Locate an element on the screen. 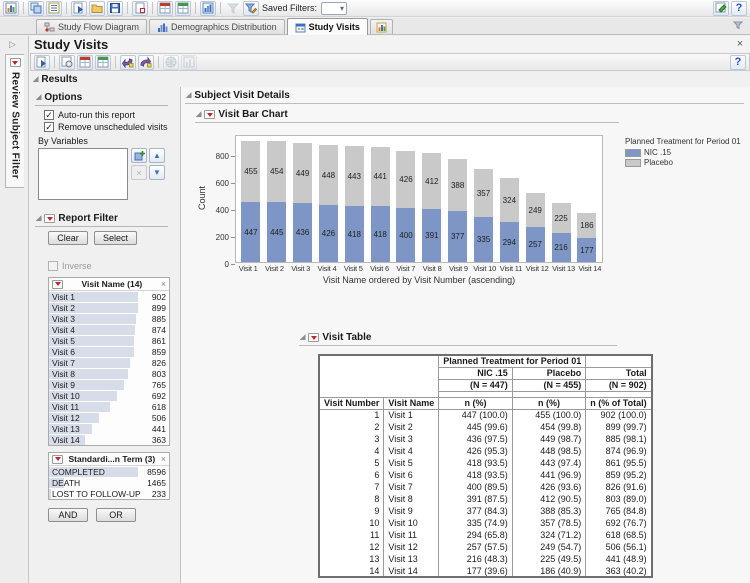 The image size is (750, 583). run-script-icon is located at coordinates (79, 8).